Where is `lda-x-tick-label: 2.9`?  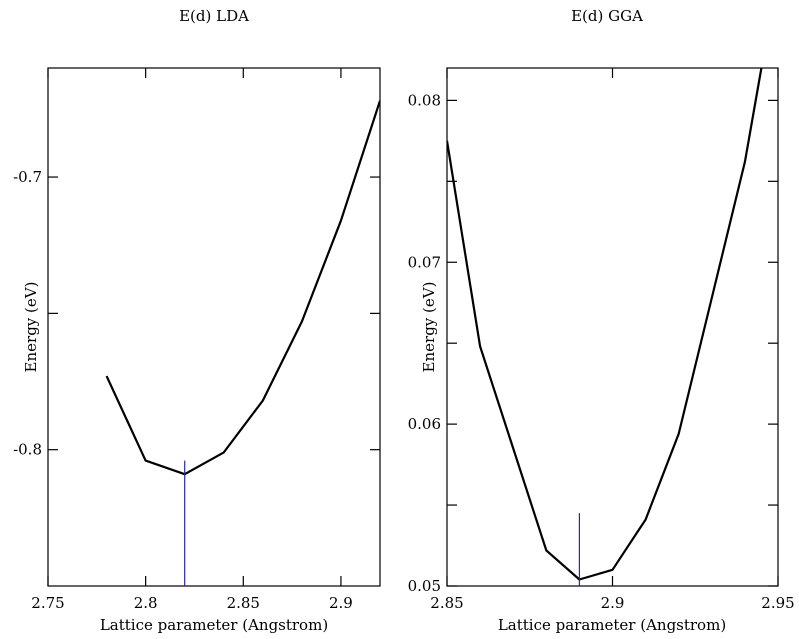
lda-x-tick-label: 2.9 is located at coordinates (341, 603).